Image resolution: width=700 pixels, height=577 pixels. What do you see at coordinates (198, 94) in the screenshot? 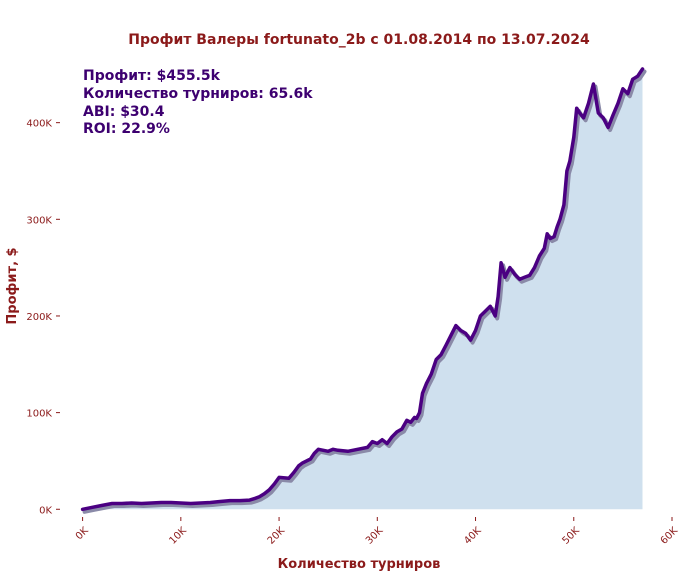
I see `stat-tournaments: Количество турниров: 65.6k` at bounding box center [198, 94].